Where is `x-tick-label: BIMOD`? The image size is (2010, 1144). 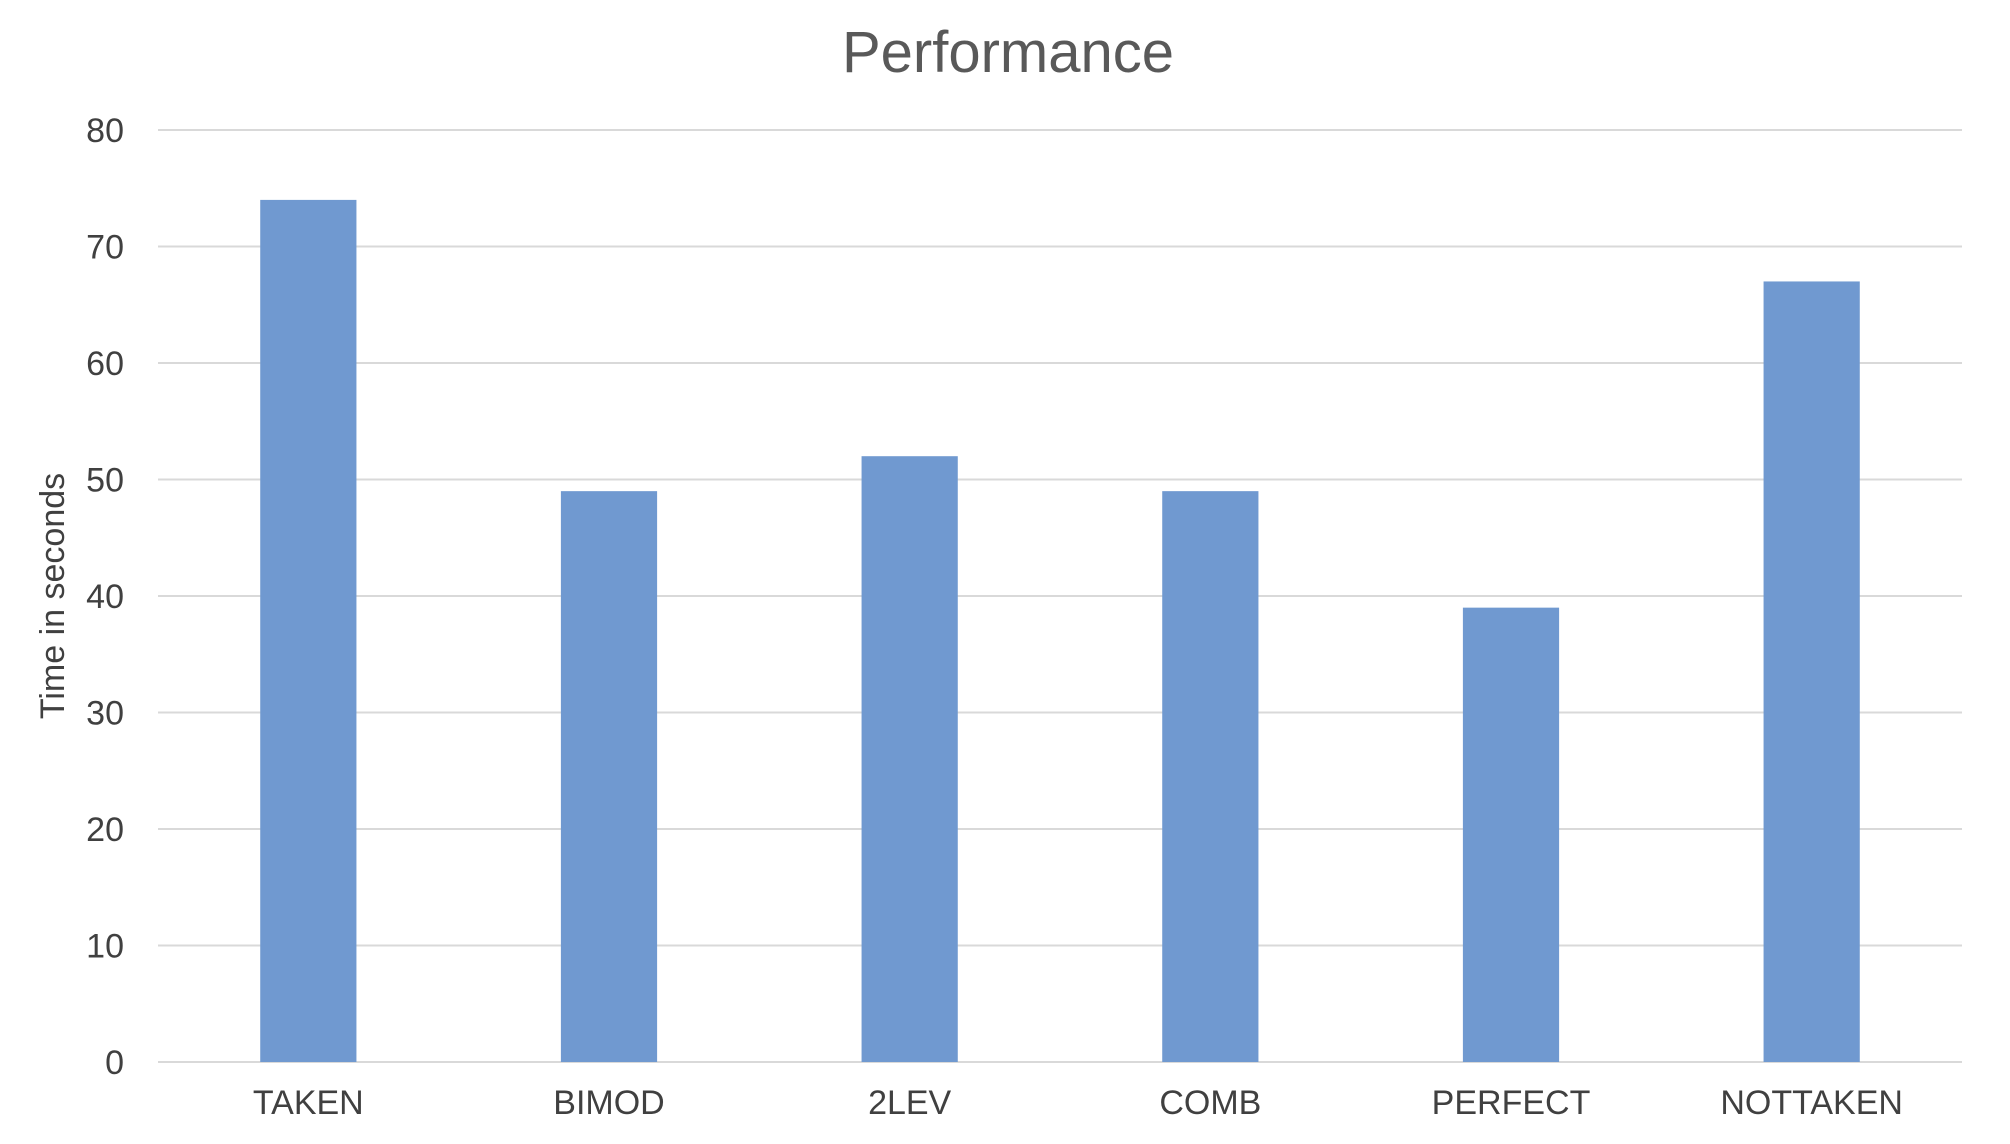 x-tick-label: BIMOD is located at coordinates (608, 1103).